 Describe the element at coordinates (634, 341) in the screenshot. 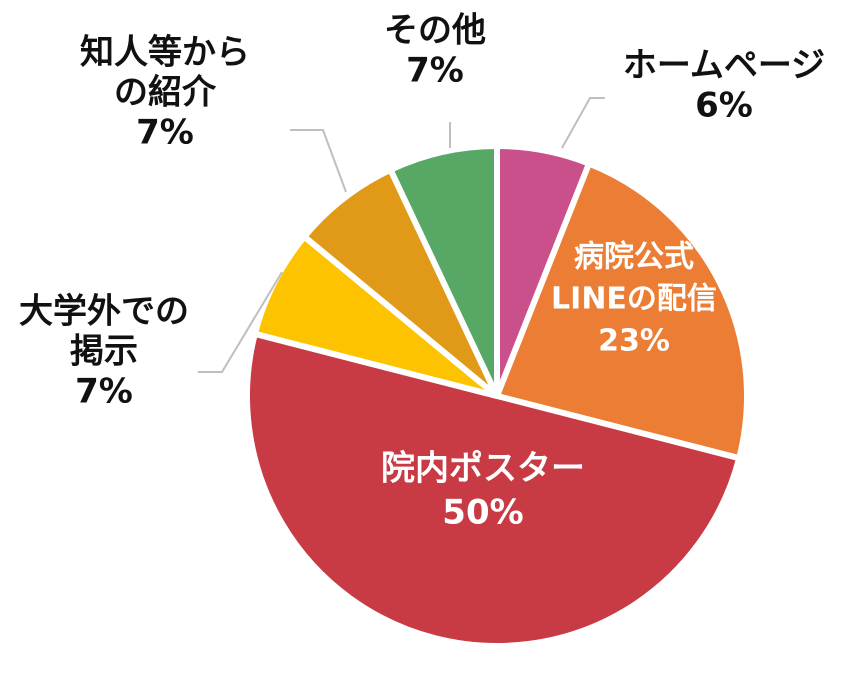

I see `slice-value-2: 23%` at that location.